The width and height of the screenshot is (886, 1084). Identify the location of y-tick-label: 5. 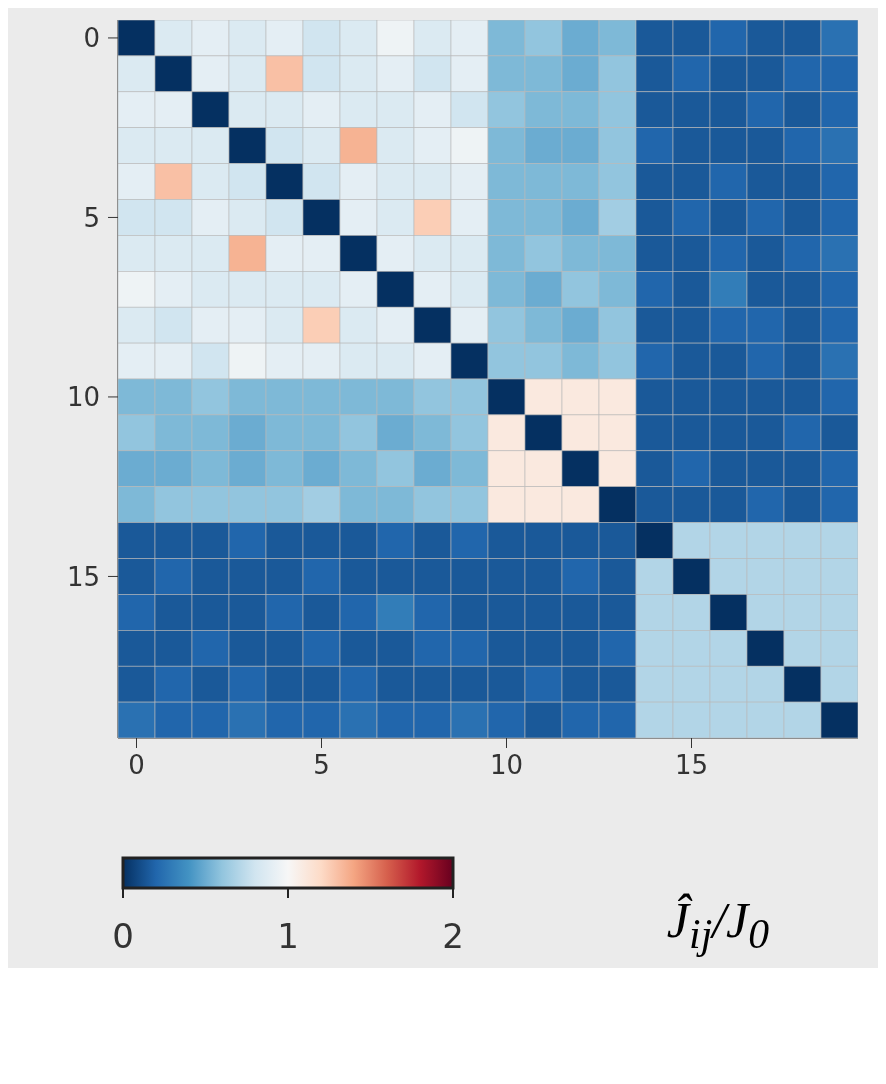
(91, 217).